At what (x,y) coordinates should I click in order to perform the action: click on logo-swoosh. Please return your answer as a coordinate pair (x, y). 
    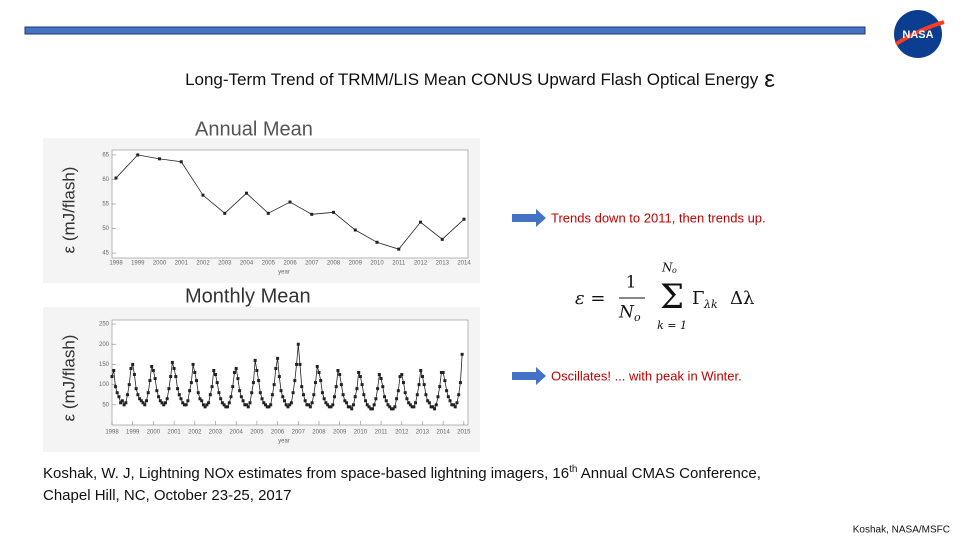
    Looking at the image, I should click on (919, 33).